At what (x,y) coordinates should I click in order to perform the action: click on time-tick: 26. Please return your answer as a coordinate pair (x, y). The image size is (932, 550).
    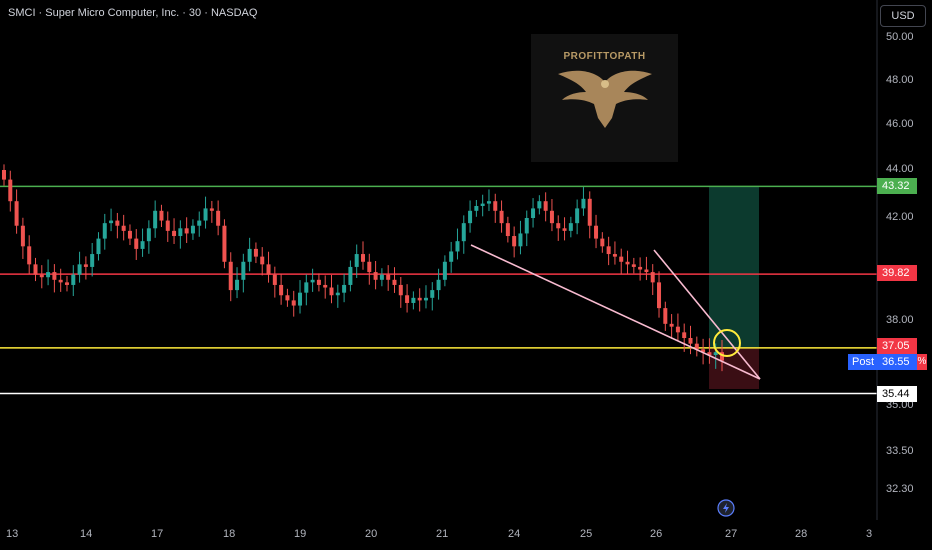
    Looking at the image, I should click on (656, 534).